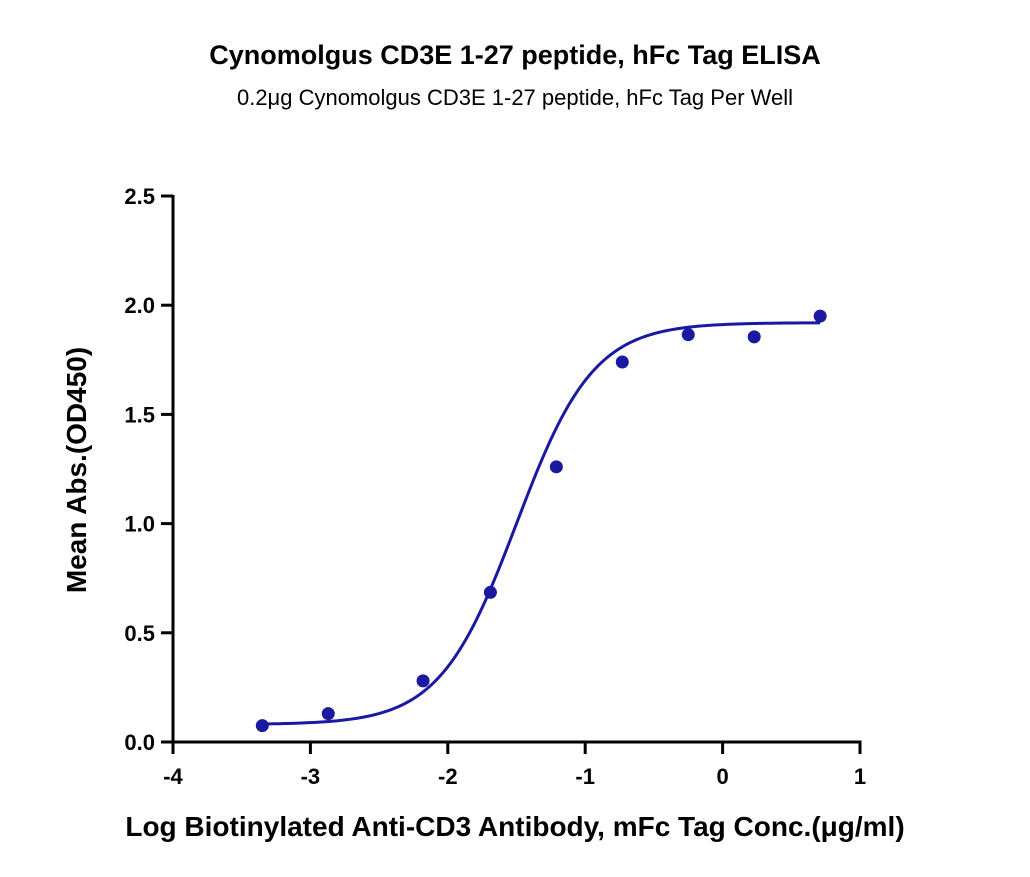 The width and height of the screenshot is (1030, 877). I want to click on y-tick-label: 0.5, so click(139, 633).